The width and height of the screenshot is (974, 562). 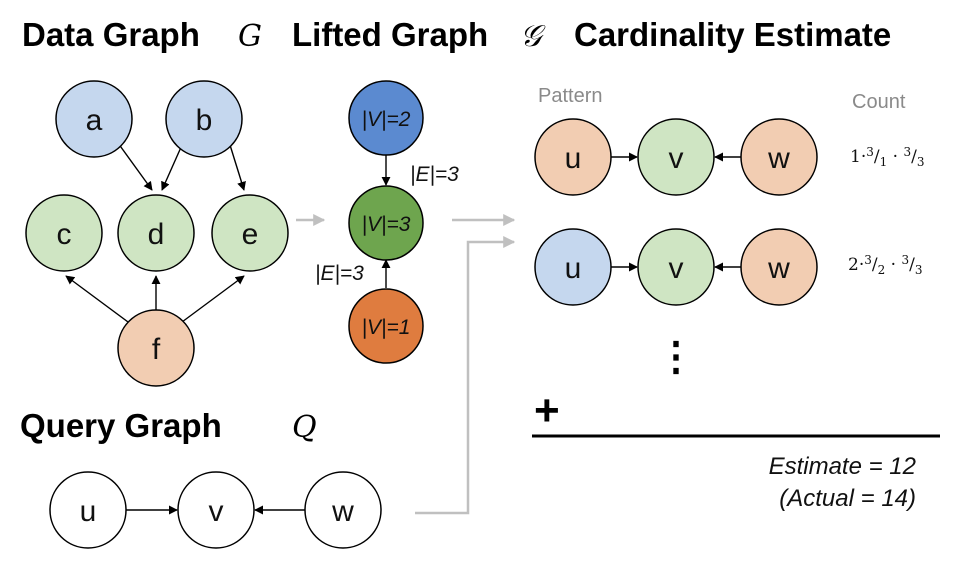 I want to click on estimate-value: Estimate = 12, so click(x=842, y=466).